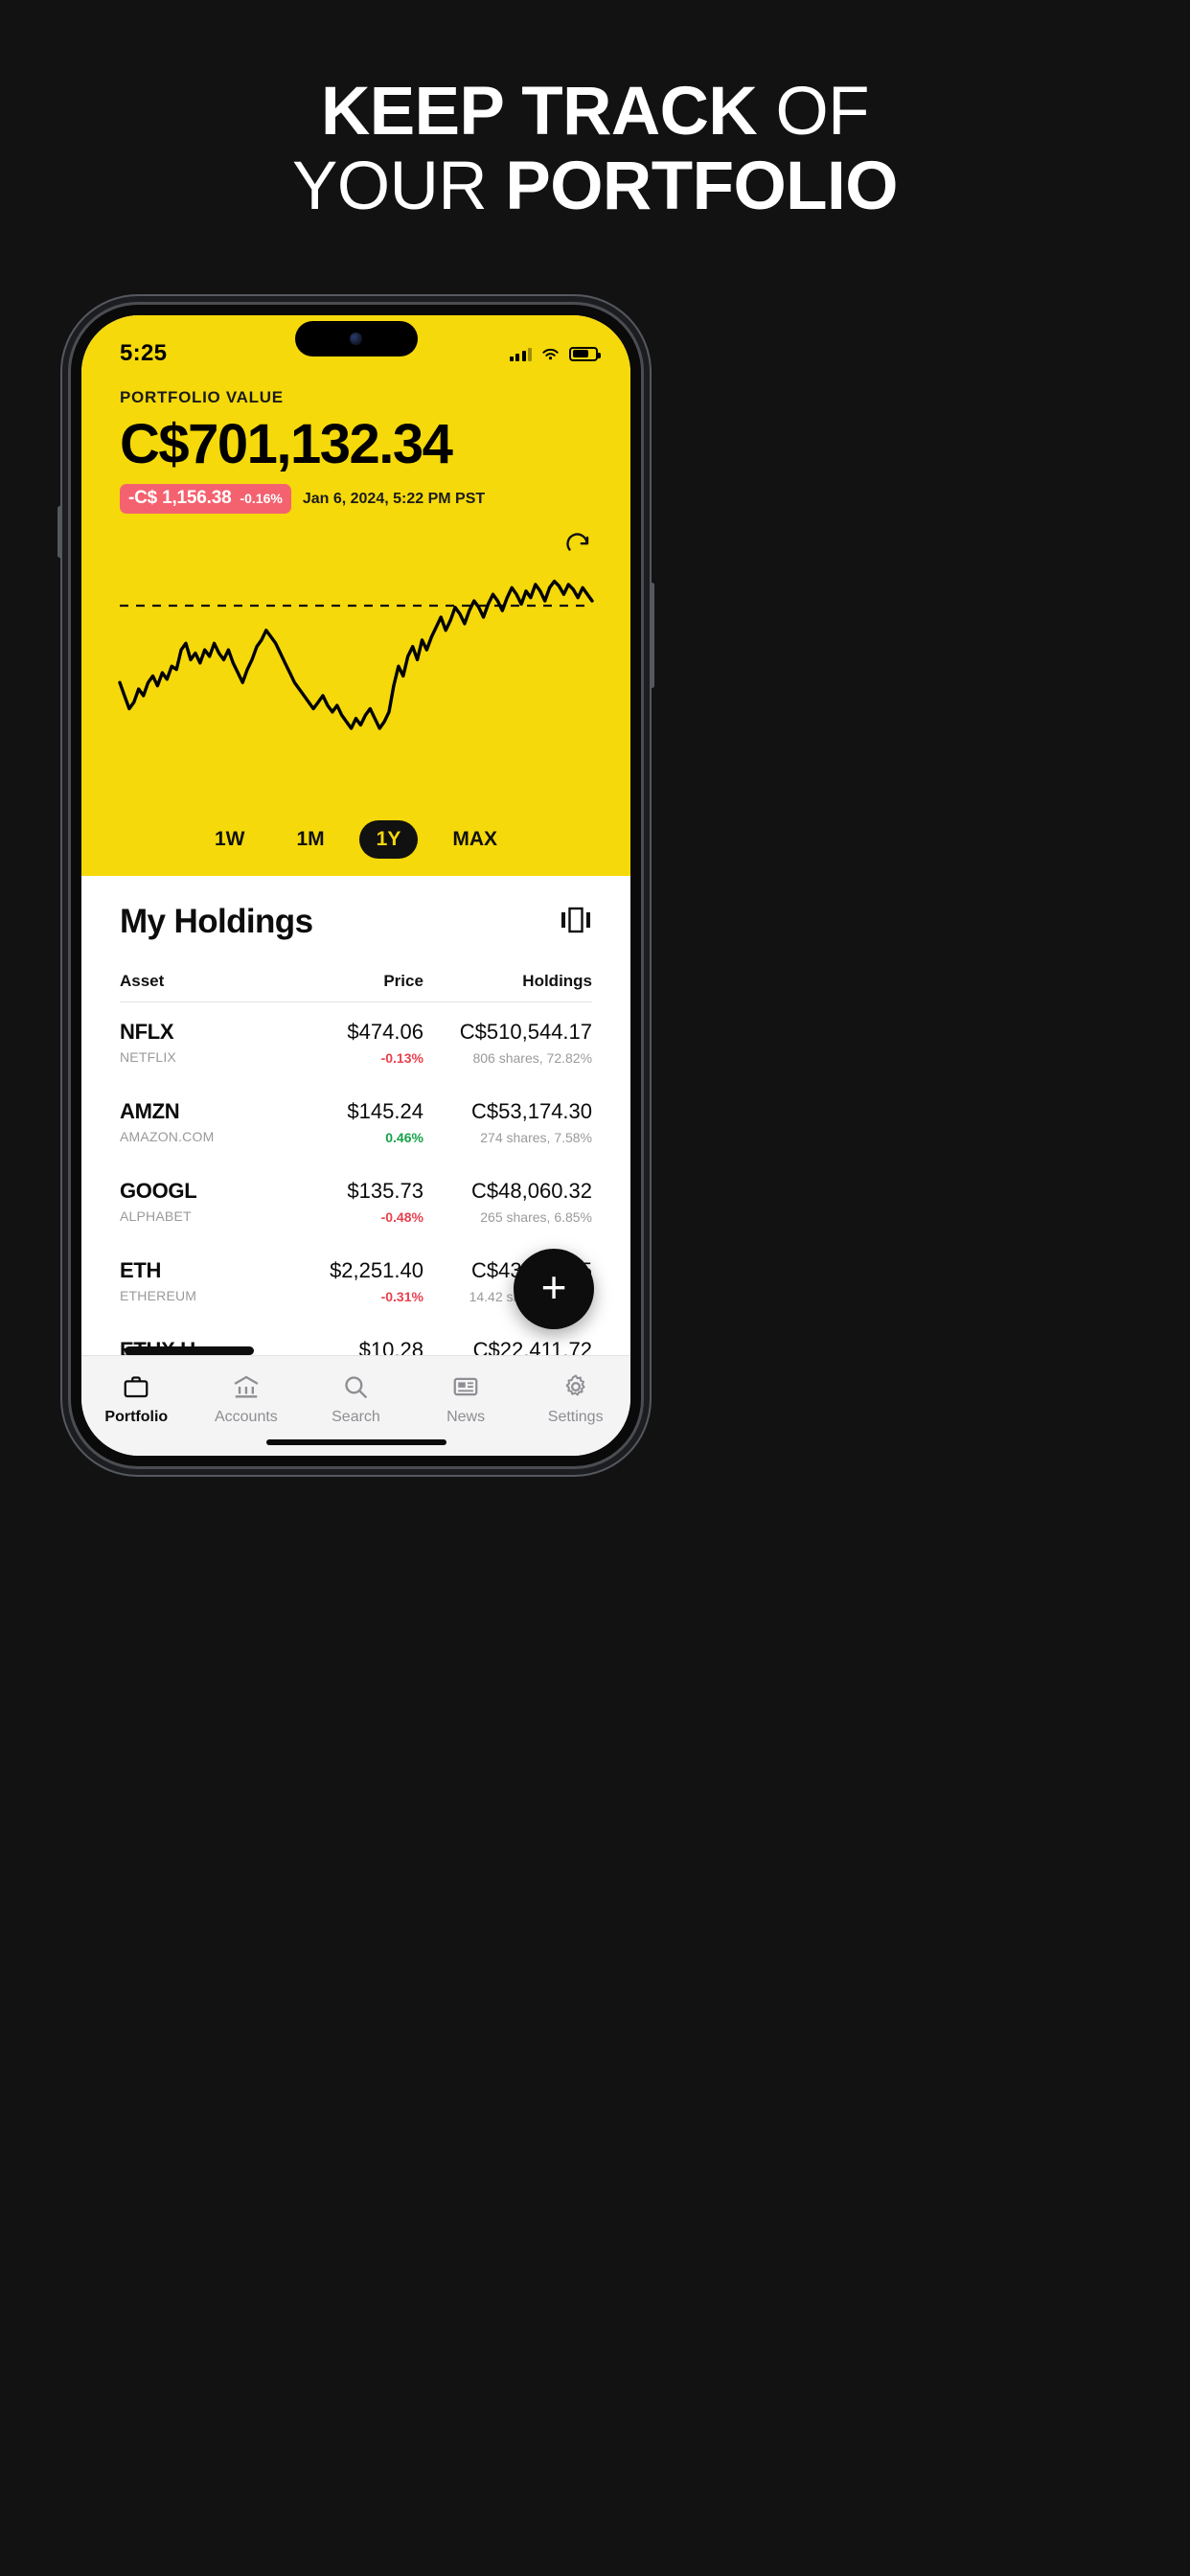  What do you see at coordinates (202, 397) in the screenshot?
I see `portfolio-value-label: PORTFOLIO VALUE` at bounding box center [202, 397].